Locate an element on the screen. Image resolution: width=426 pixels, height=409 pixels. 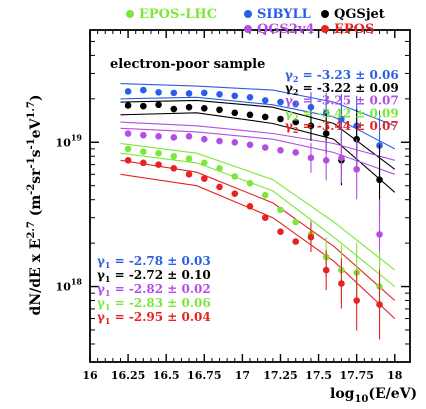
x-tick-label: 17.75 is located at coordinates (356, 375).